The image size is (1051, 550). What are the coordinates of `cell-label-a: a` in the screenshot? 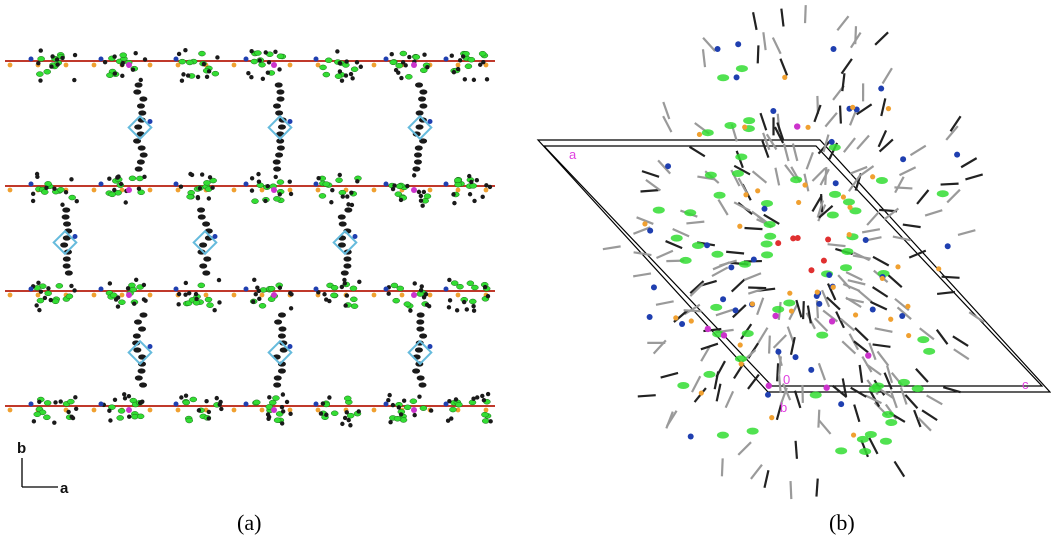 It's located at (573, 154).